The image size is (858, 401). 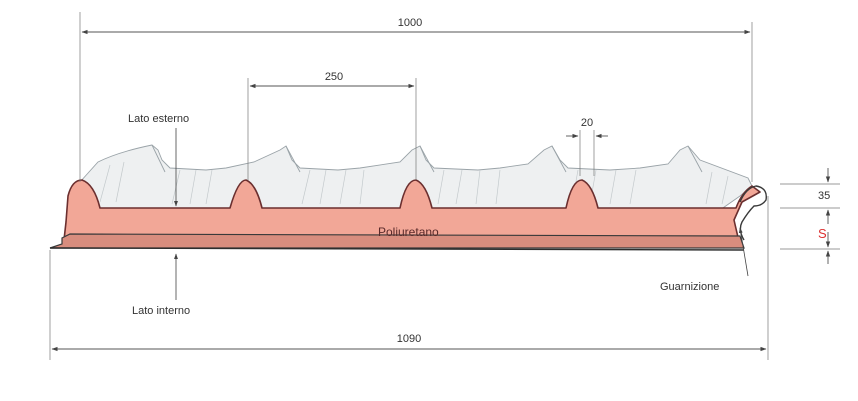 I want to click on dim-35-label: 35, so click(x=824, y=196).